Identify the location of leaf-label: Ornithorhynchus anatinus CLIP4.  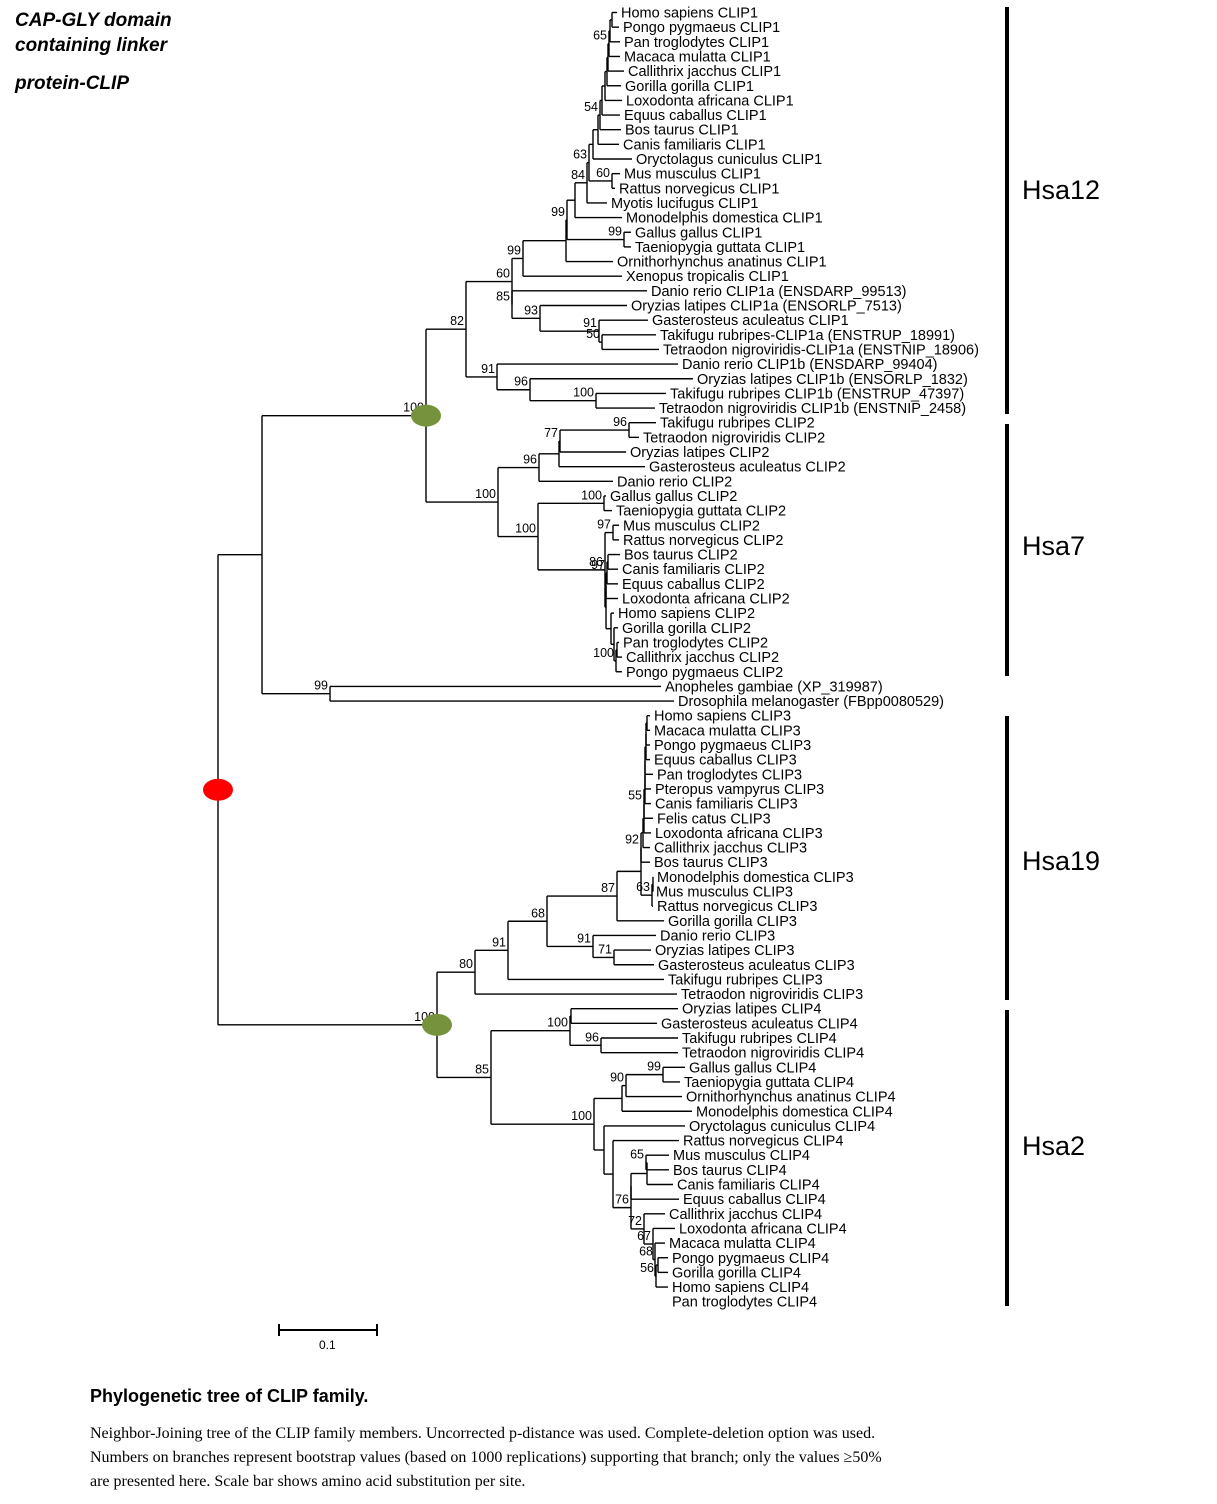
(791, 1098).